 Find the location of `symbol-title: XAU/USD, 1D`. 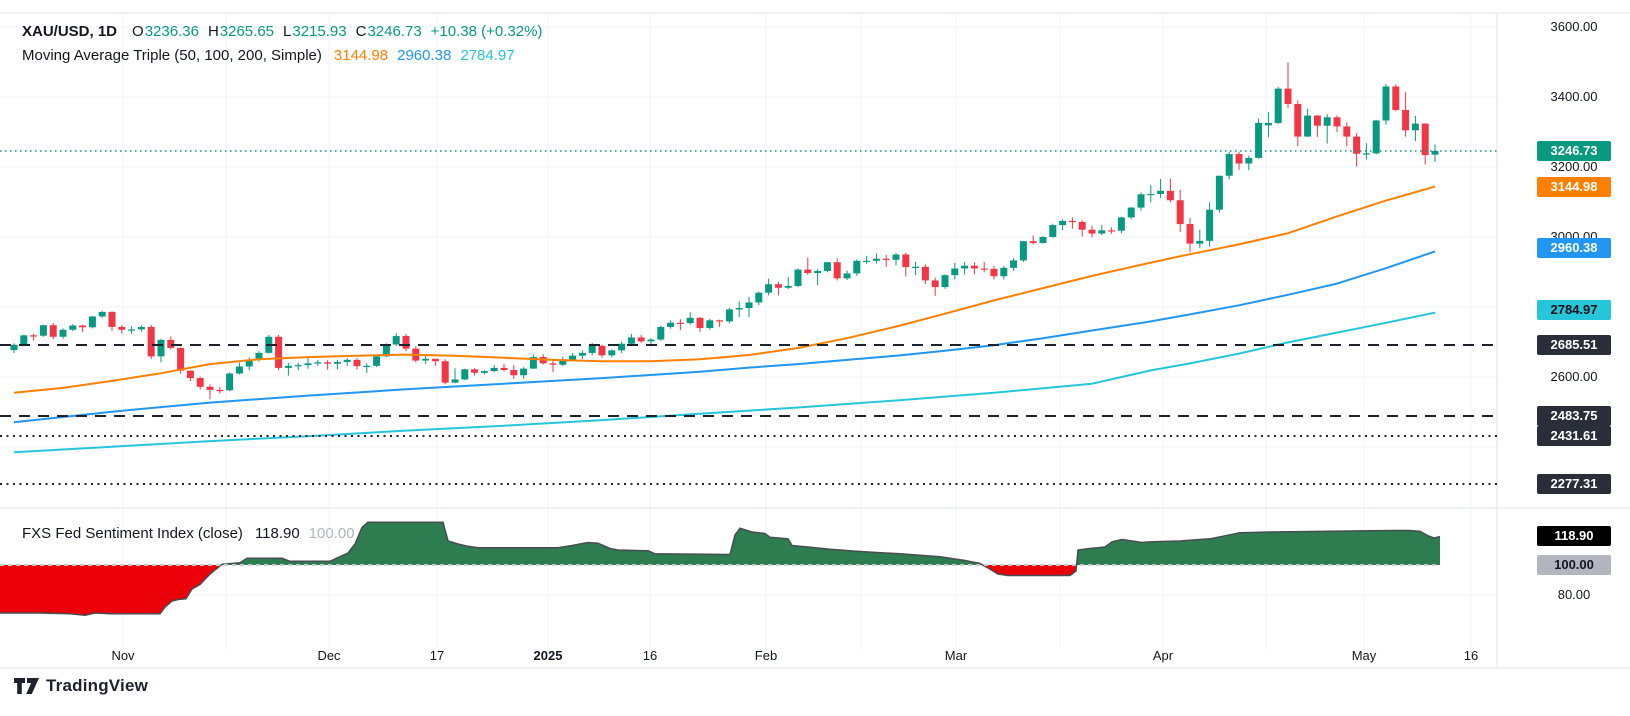

symbol-title: XAU/USD, 1D is located at coordinates (70, 31).